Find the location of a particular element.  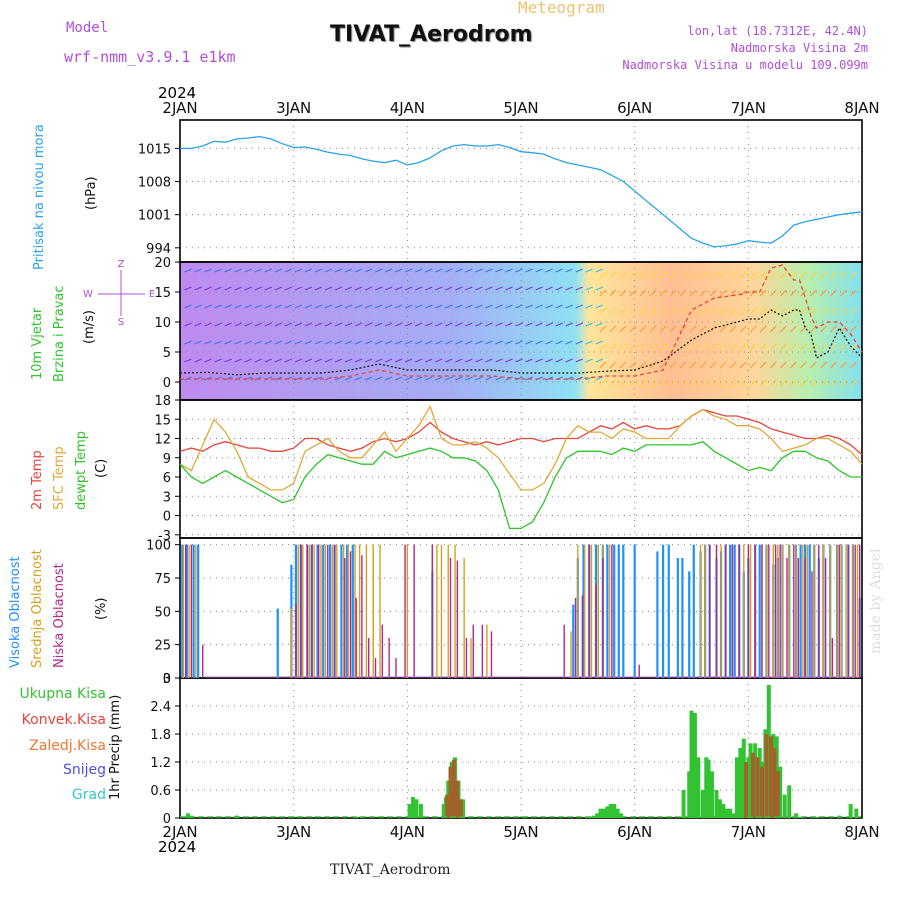

y-tick-label: 18 is located at coordinates (162, 401).